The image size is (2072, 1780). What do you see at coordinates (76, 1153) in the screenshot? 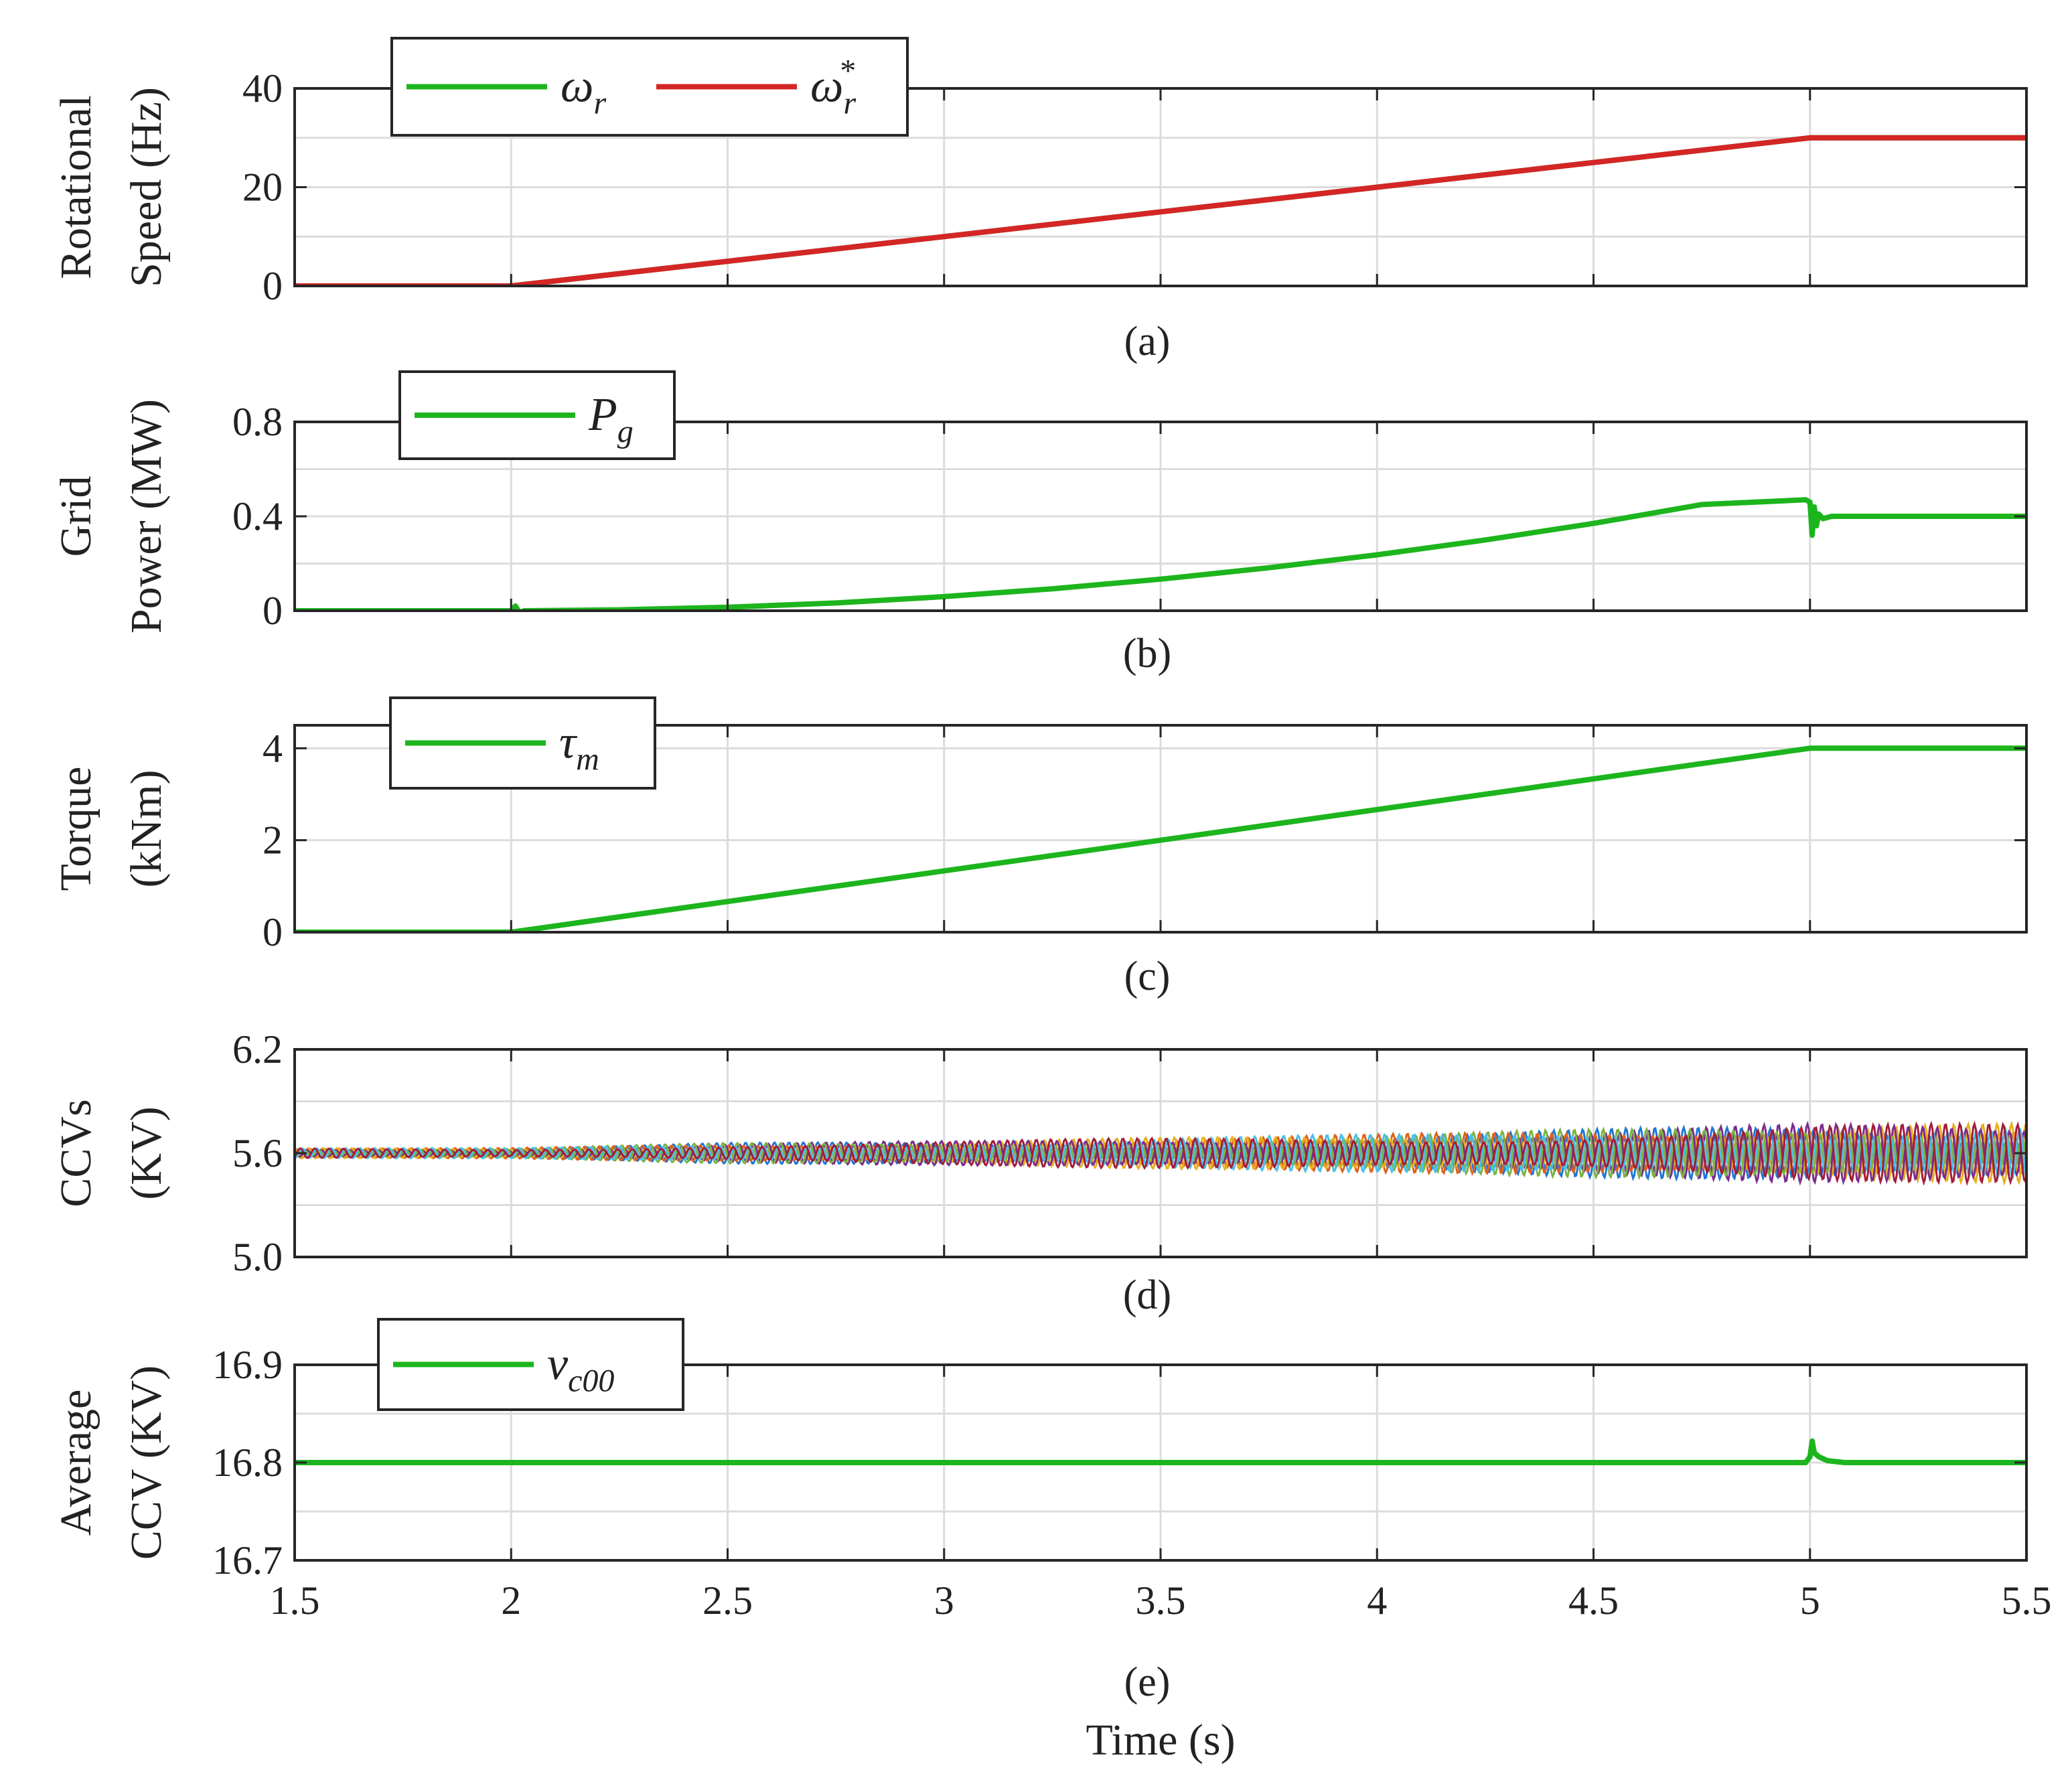
I see `y-axis-label: CCVs` at bounding box center [76, 1153].